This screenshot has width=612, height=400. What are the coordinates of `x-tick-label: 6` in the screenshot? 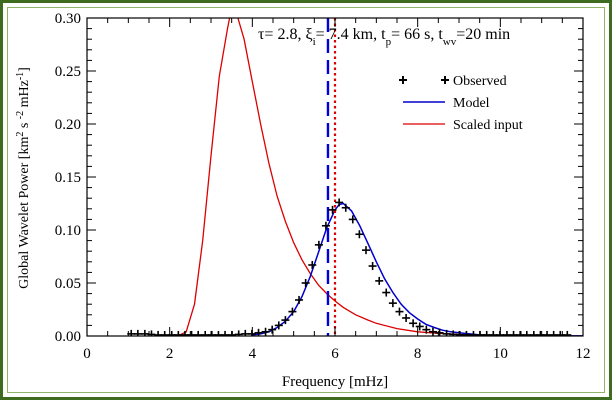 It's located at (335, 354).